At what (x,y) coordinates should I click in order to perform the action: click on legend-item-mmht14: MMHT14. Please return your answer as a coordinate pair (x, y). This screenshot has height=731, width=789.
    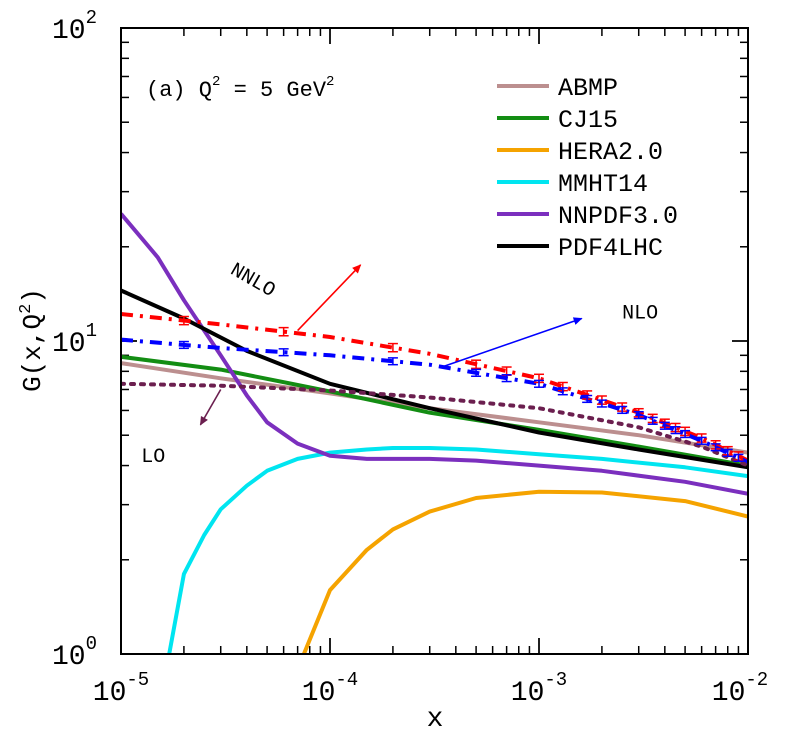
    Looking at the image, I should click on (572, 184).